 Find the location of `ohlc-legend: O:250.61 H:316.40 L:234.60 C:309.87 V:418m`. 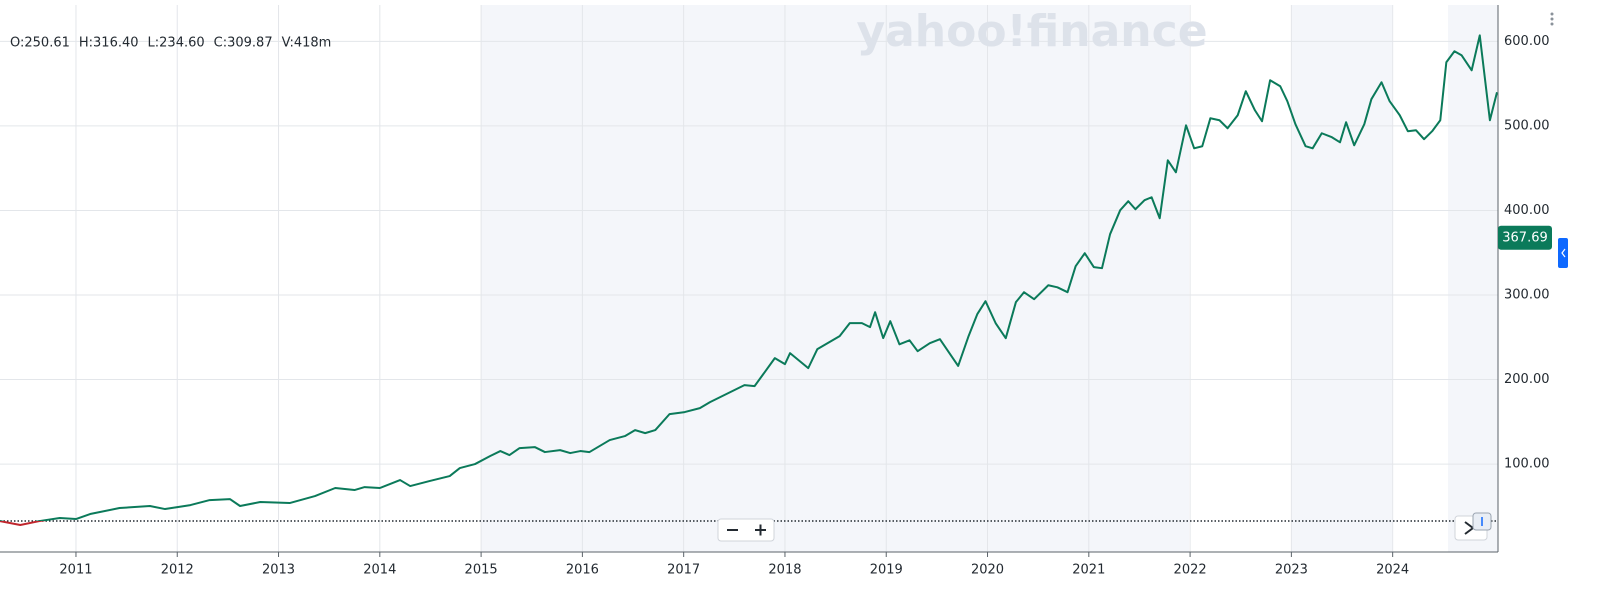

ohlc-legend: O:250.61 H:316.40 L:234.60 C:309.87 V:418m is located at coordinates (170, 43).